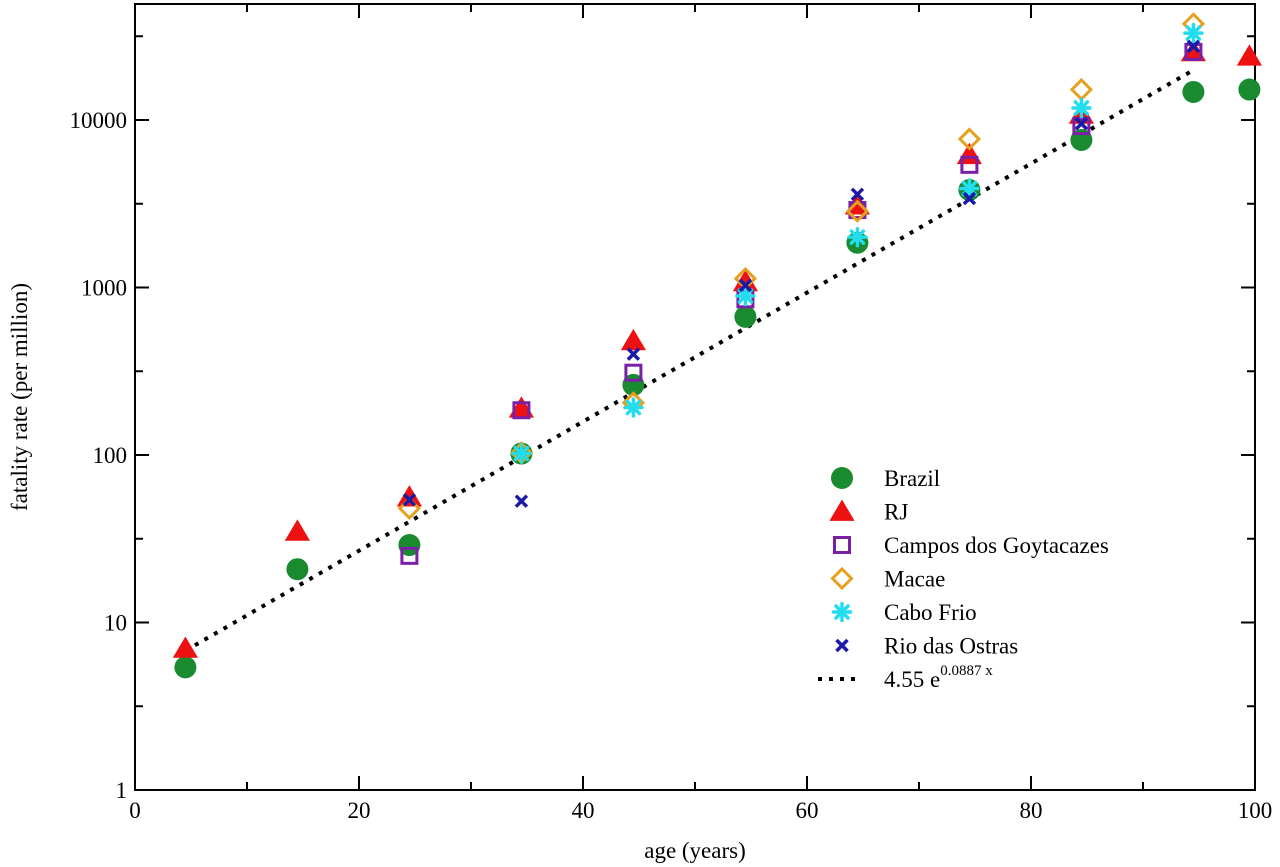 The width and height of the screenshot is (1280, 867). What do you see at coordinates (122, 790) in the screenshot?
I see `y-tick-label: 1` at bounding box center [122, 790].